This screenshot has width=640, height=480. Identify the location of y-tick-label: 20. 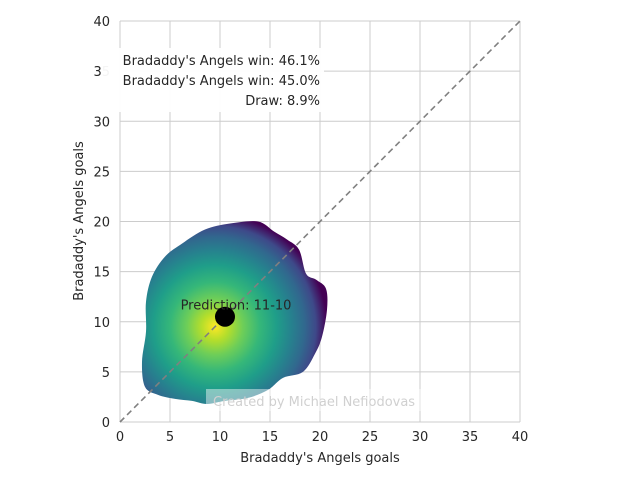
(101, 223).